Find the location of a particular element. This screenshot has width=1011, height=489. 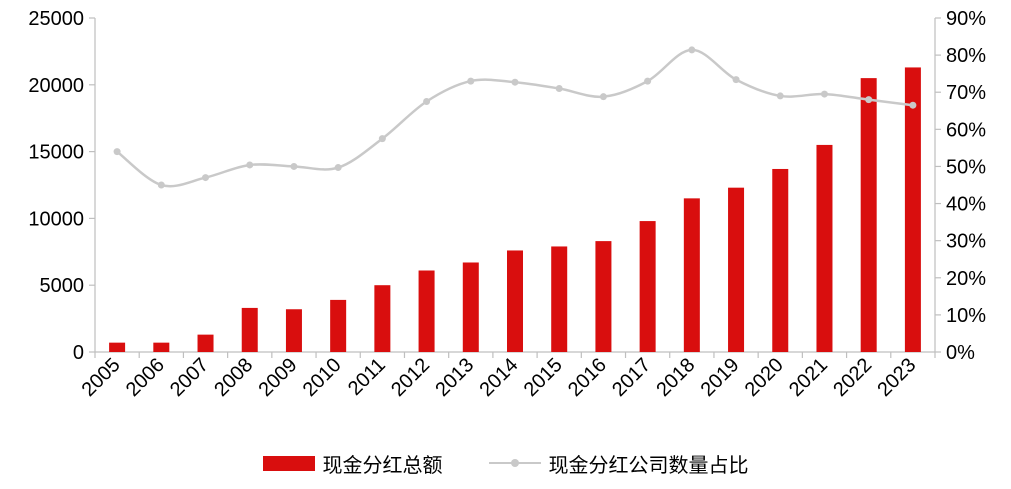

line-marker-2015 is located at coordinates (559, 89).